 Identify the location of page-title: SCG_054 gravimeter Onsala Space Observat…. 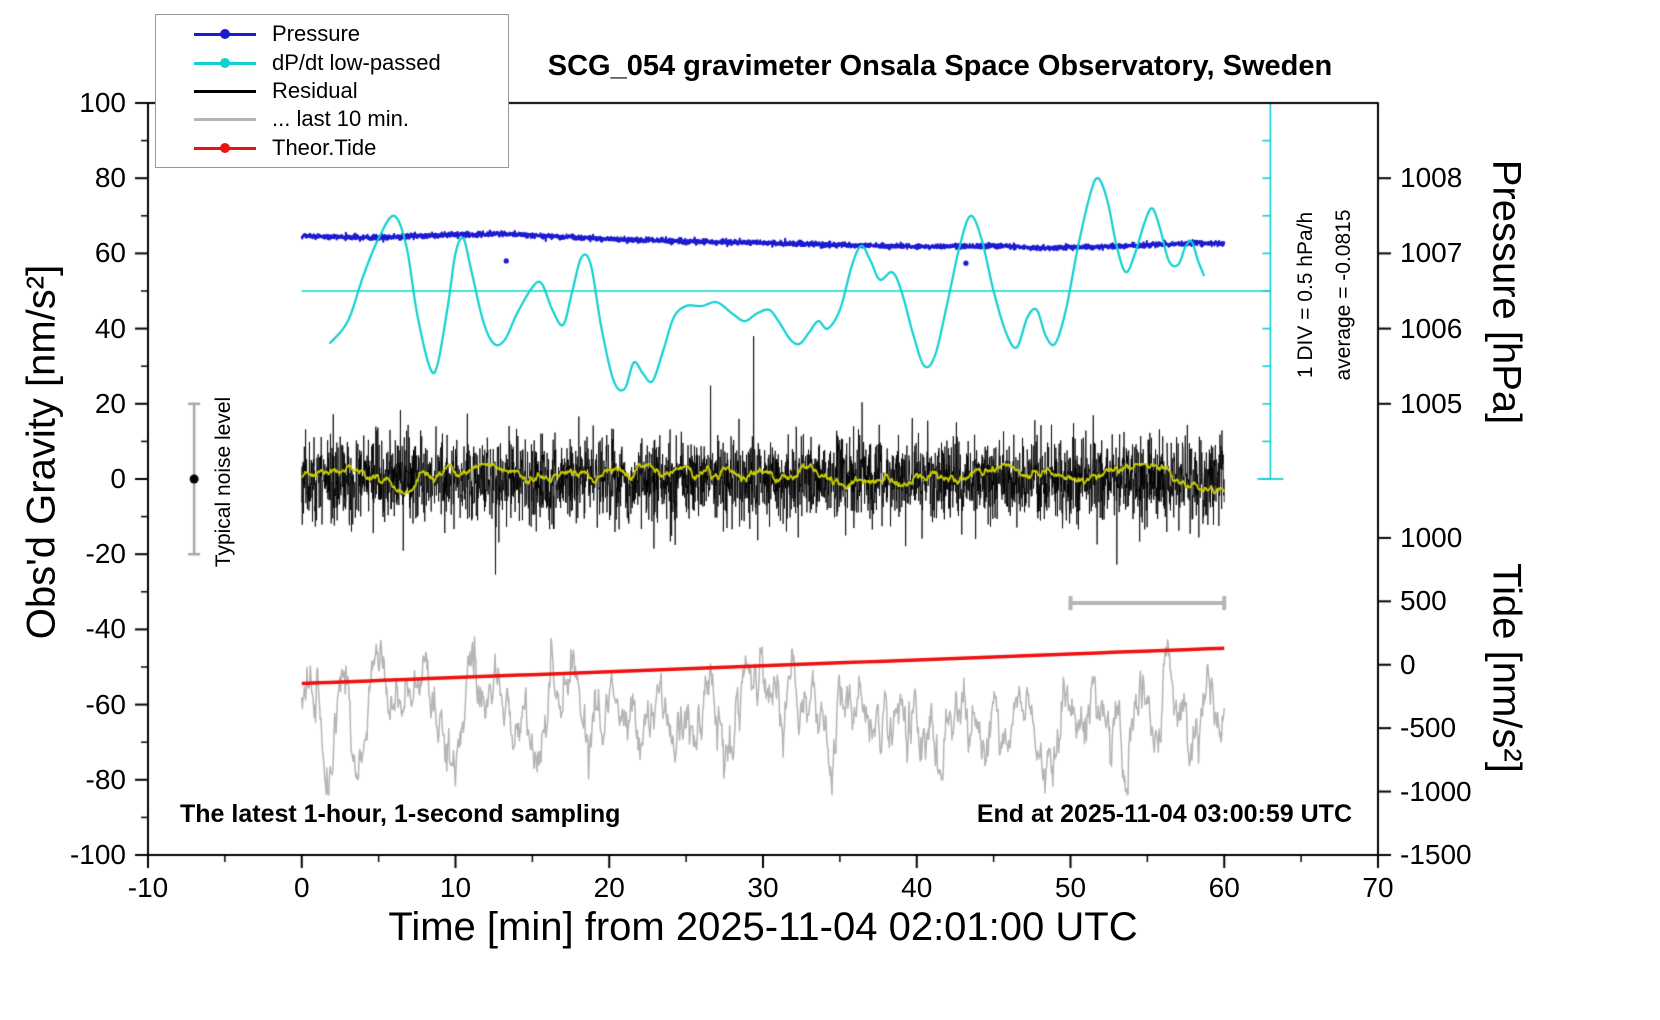
(940, 66).